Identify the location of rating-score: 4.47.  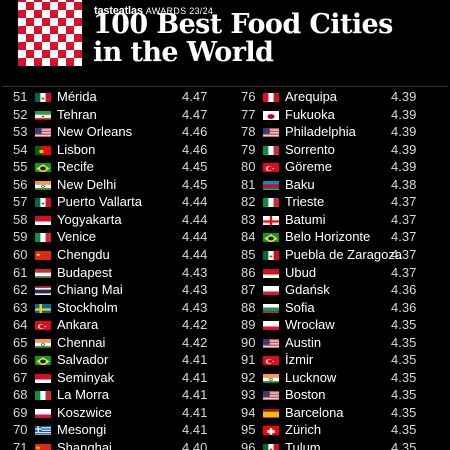
(195, 96).